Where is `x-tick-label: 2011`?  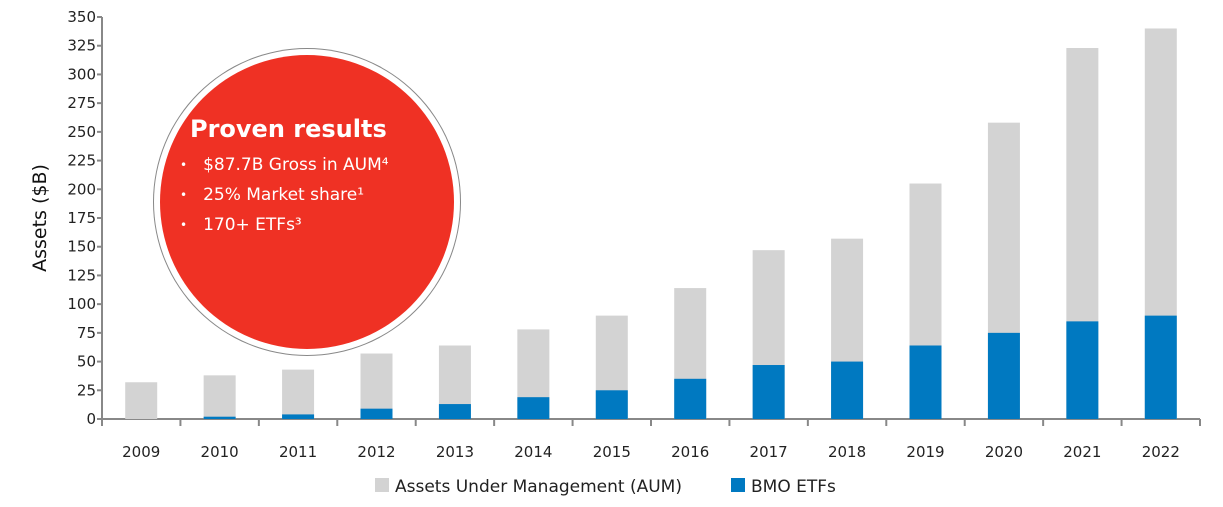
x-tick-label: 2011 is located at coordinates (298, 452).